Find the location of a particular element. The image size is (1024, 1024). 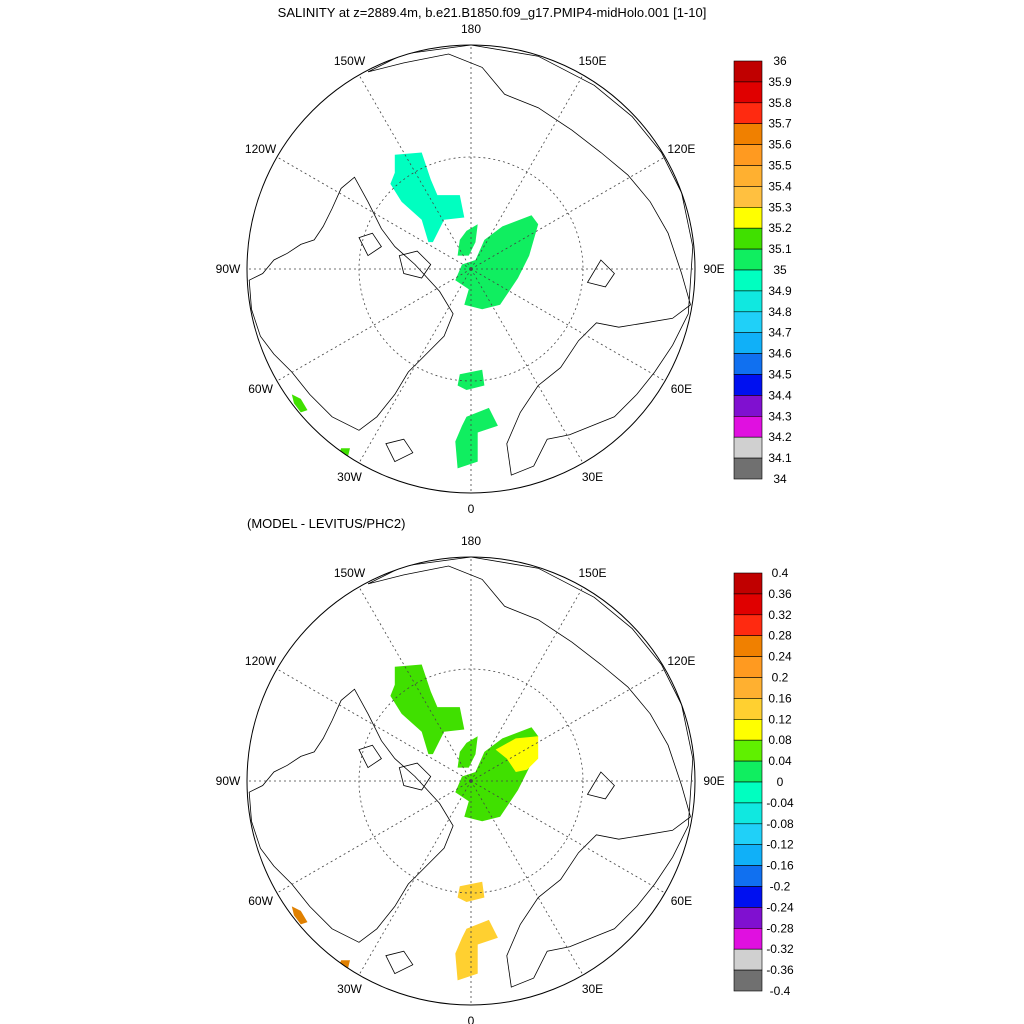

colorbar-label: 34.1 is located at coordinates (780, 458).